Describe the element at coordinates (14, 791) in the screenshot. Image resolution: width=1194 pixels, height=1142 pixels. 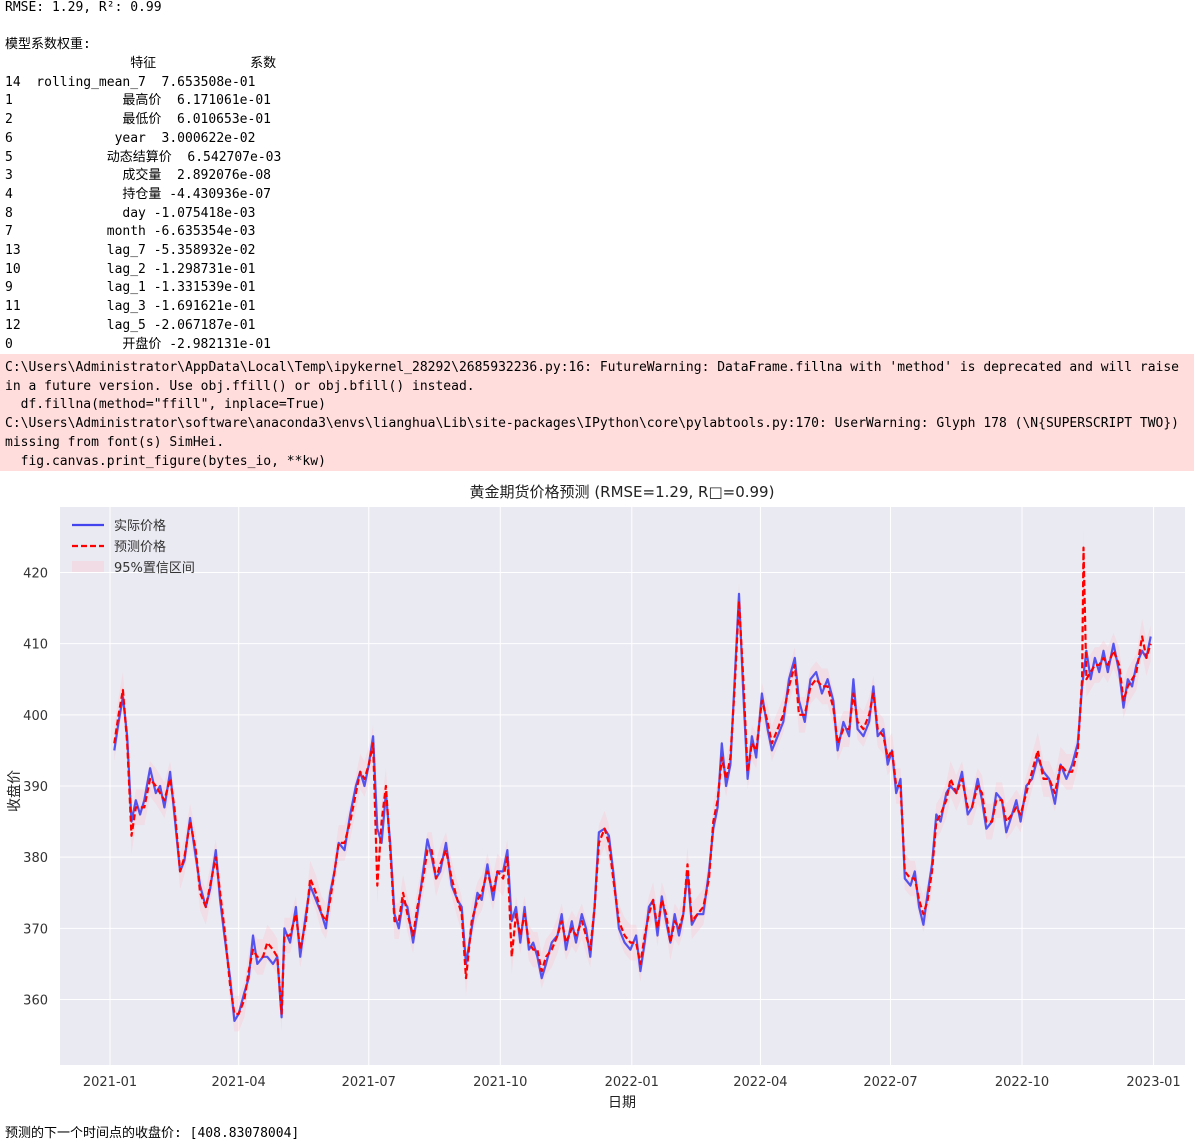
I see `y-axis-label: 收盘价` at that location.